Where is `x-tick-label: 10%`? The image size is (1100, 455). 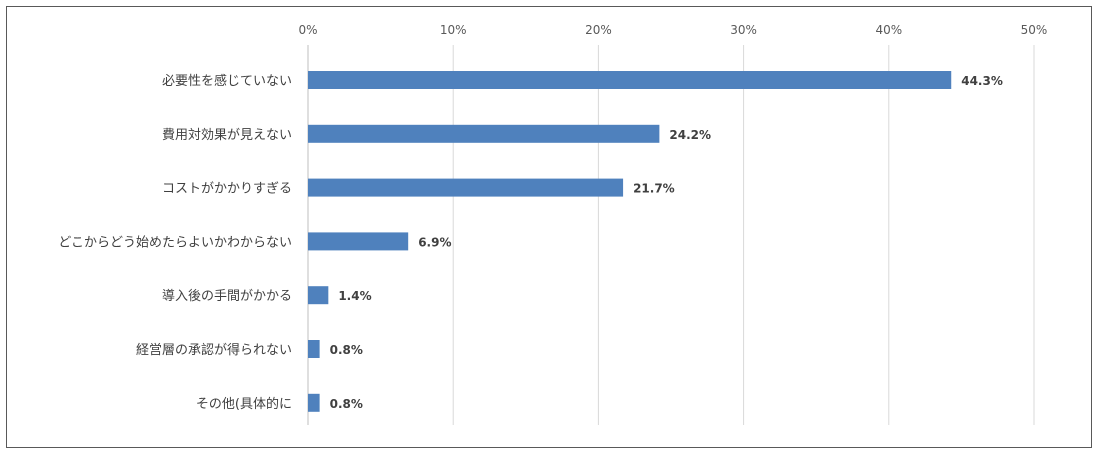 x-tick-label: 10% is located at coordinates (453, 30).